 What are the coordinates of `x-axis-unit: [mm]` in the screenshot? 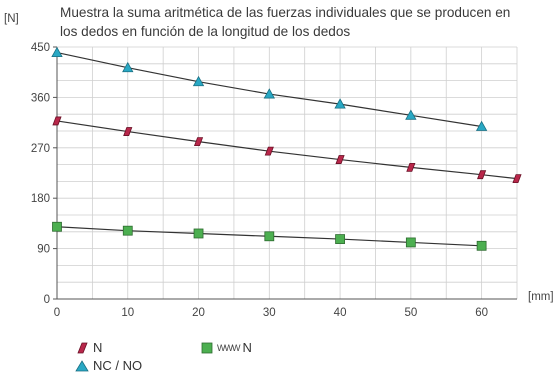 It's located at (541, 297).